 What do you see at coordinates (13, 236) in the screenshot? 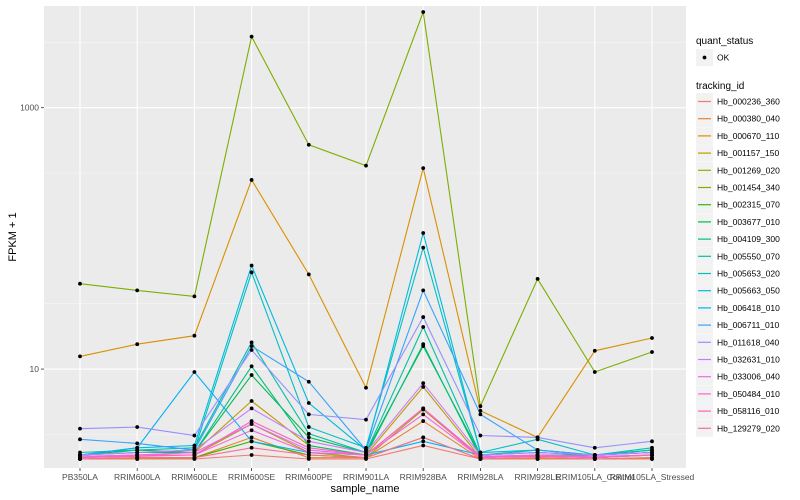
I see `y-axis-title: FPKM + 1` at bounding box center [13, 236].